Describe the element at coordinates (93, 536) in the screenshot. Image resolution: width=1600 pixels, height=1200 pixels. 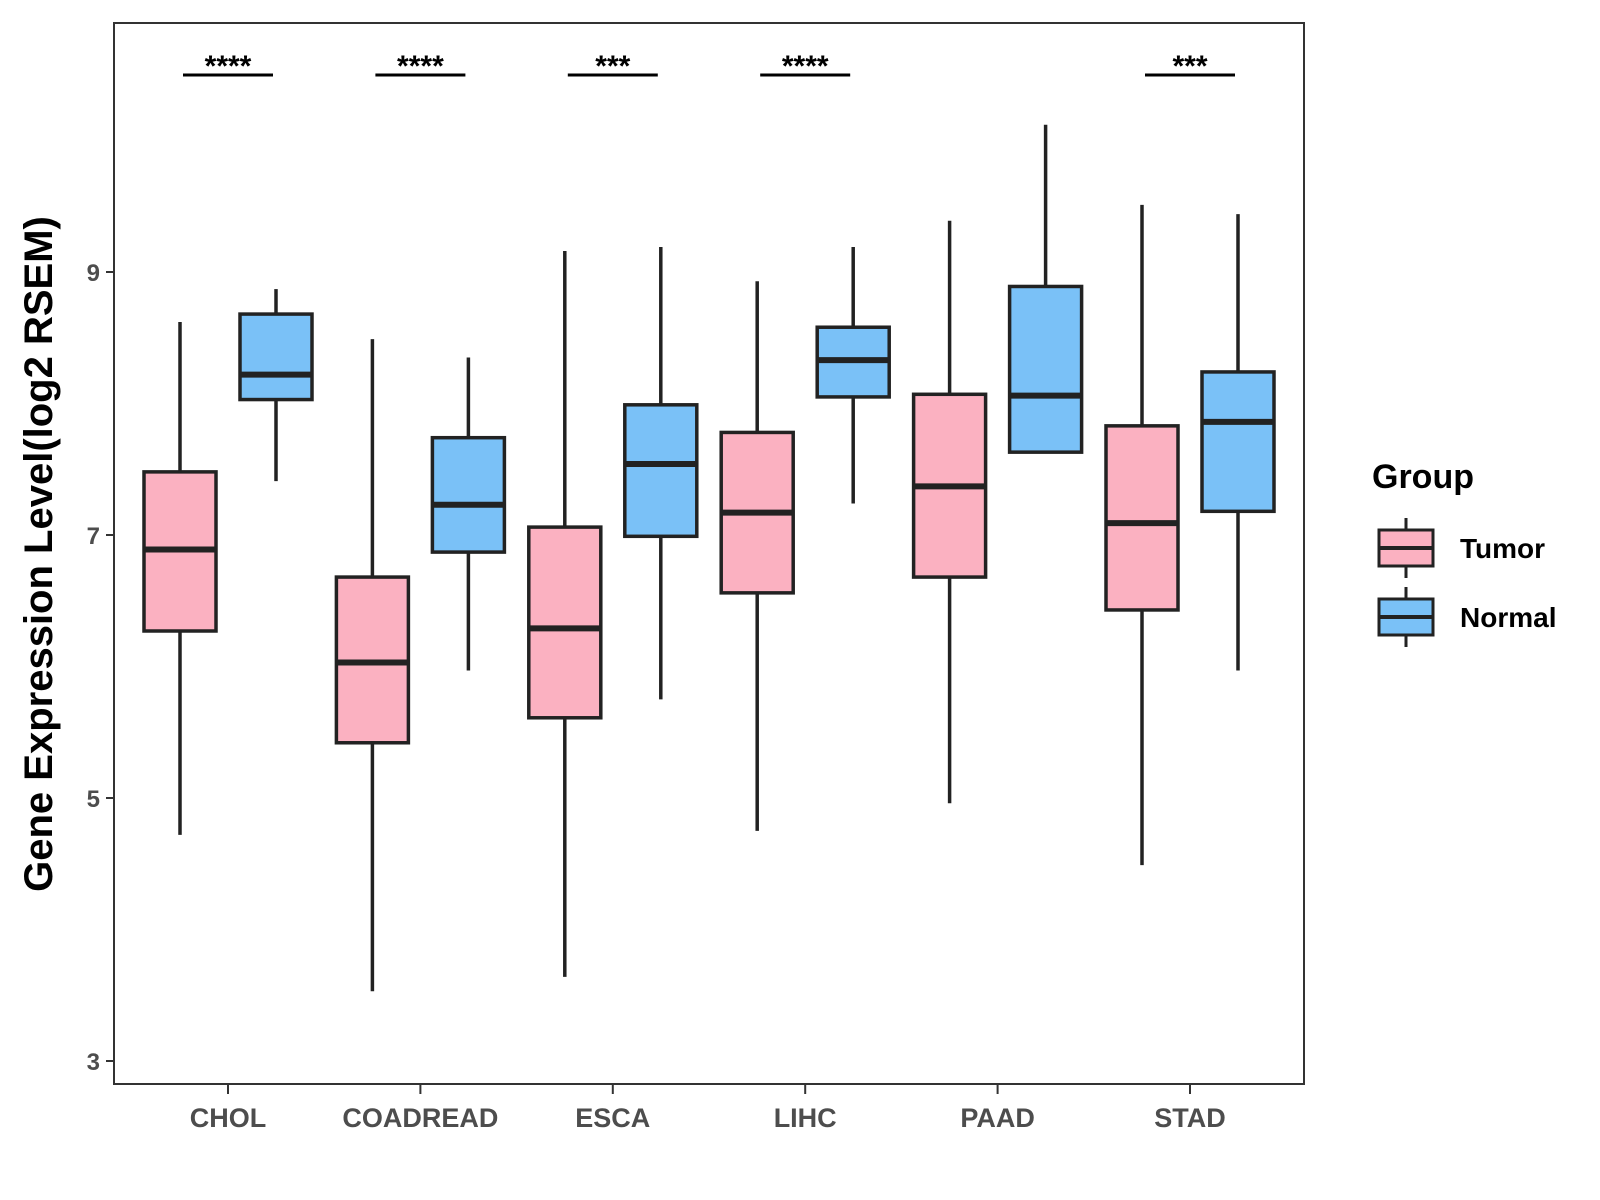
I see `y-tick-label: 7` at that location.